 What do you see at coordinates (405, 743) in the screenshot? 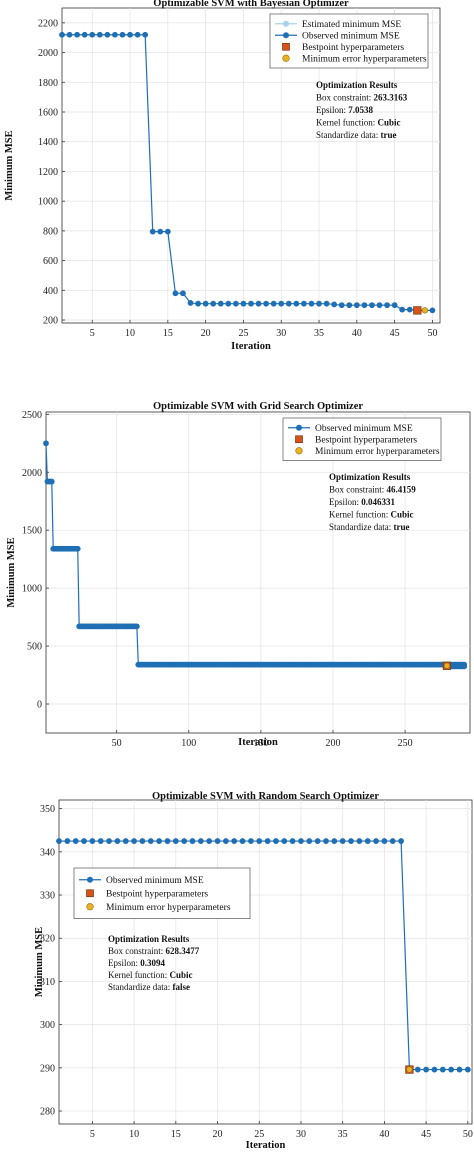
I see `x-tick-label: 250` at bounding box center [405, 743].